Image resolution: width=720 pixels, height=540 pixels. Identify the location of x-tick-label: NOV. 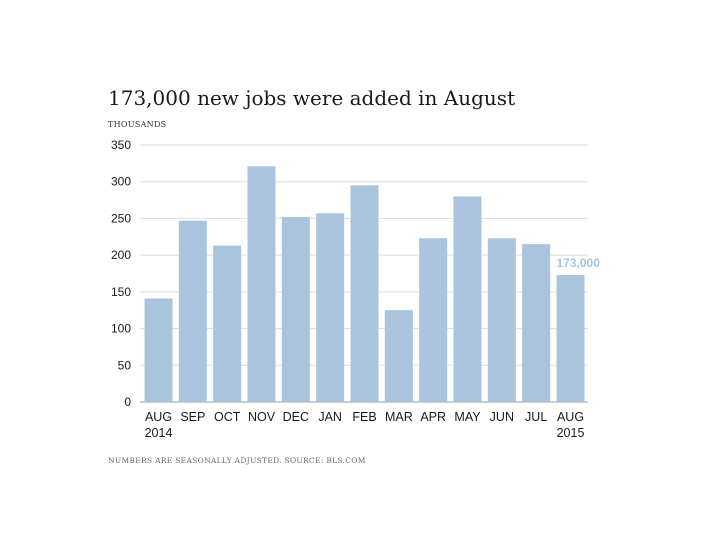
(262, 417).